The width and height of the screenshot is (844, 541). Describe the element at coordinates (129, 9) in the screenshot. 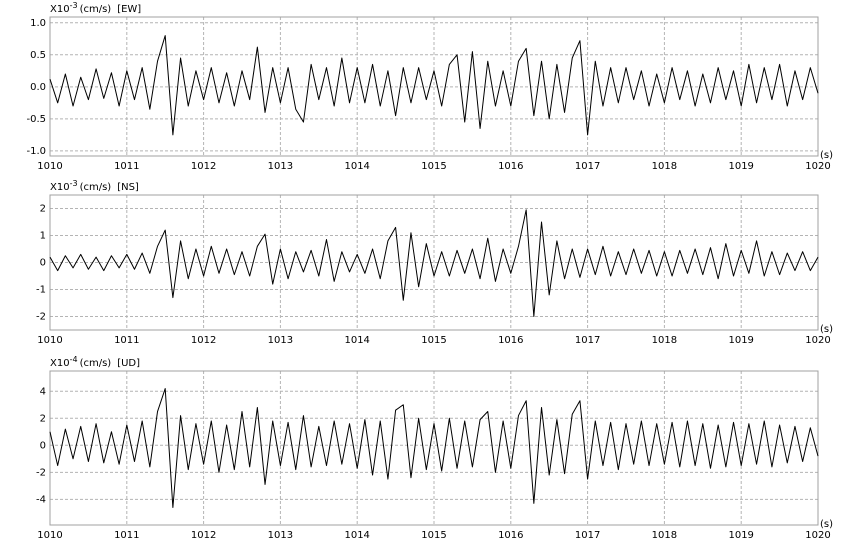

I see `y-label-component: [EW]` at that location.